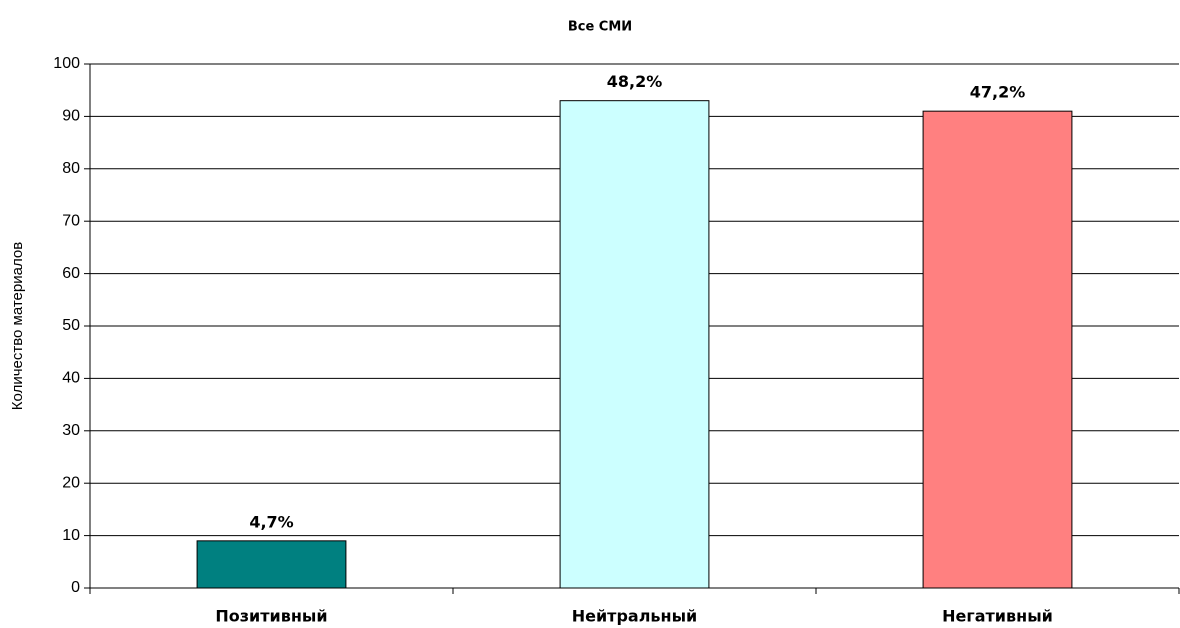 The width and height of the screenshot is (1180, 628). I want to click on x-tick-label: Негативный, so click(997, 616).